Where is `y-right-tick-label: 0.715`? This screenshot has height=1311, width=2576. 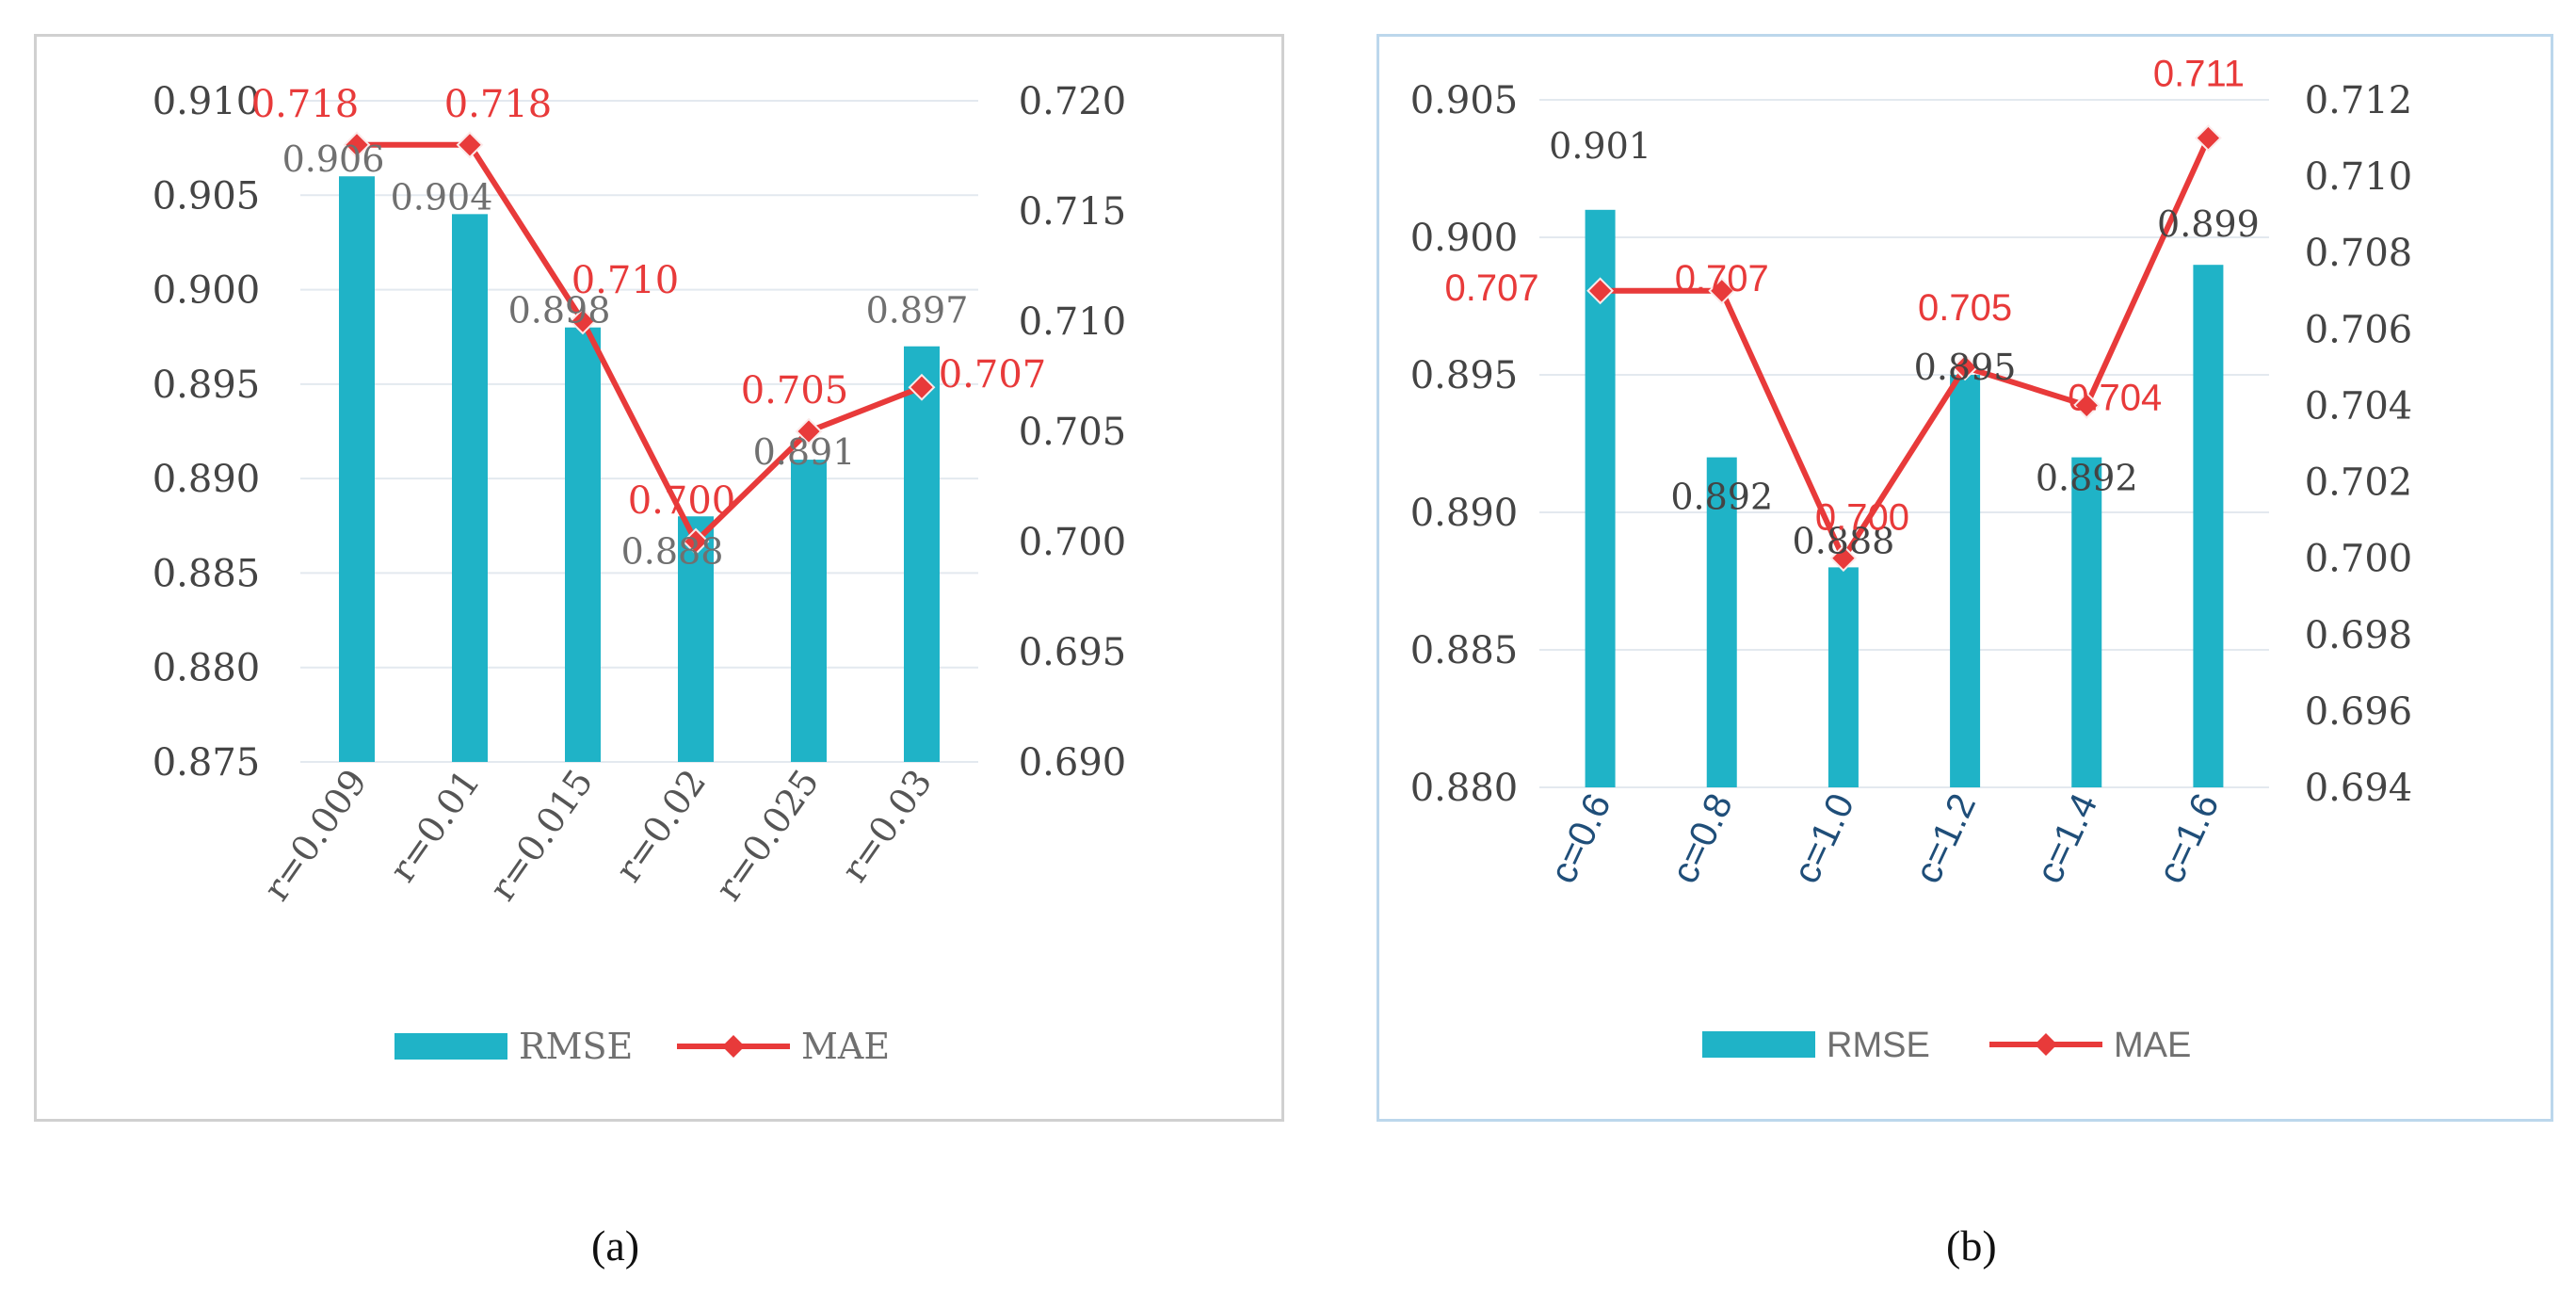 y-right-tick-label: 0.715 is located at coordinates (1073, 212).